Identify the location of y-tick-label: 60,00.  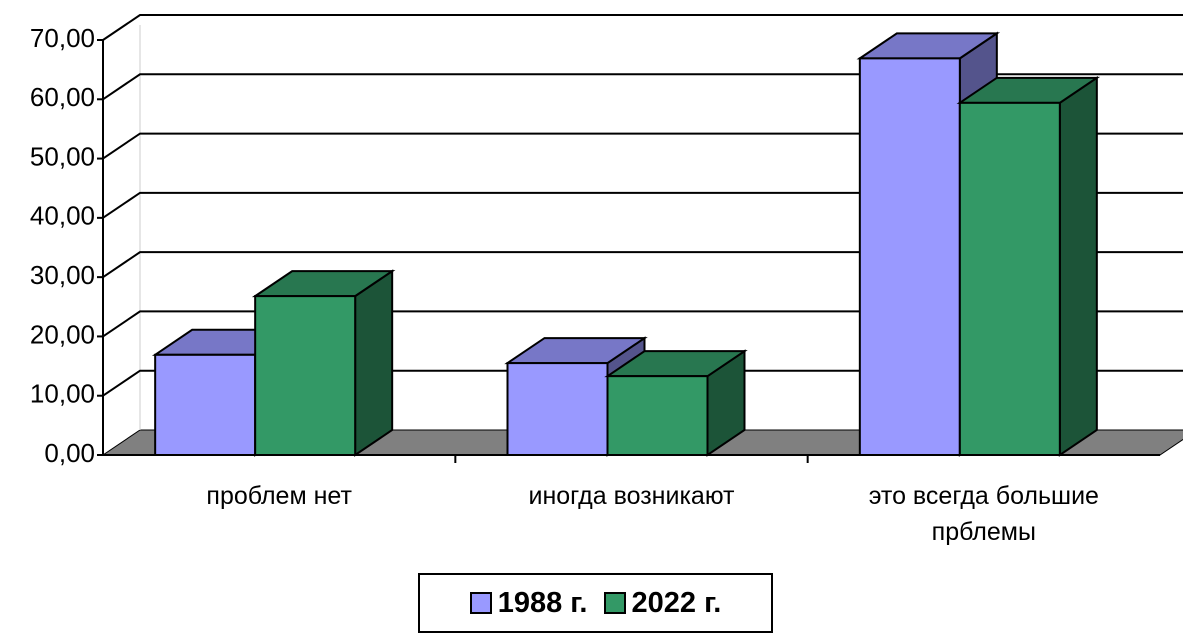
(62, 97).